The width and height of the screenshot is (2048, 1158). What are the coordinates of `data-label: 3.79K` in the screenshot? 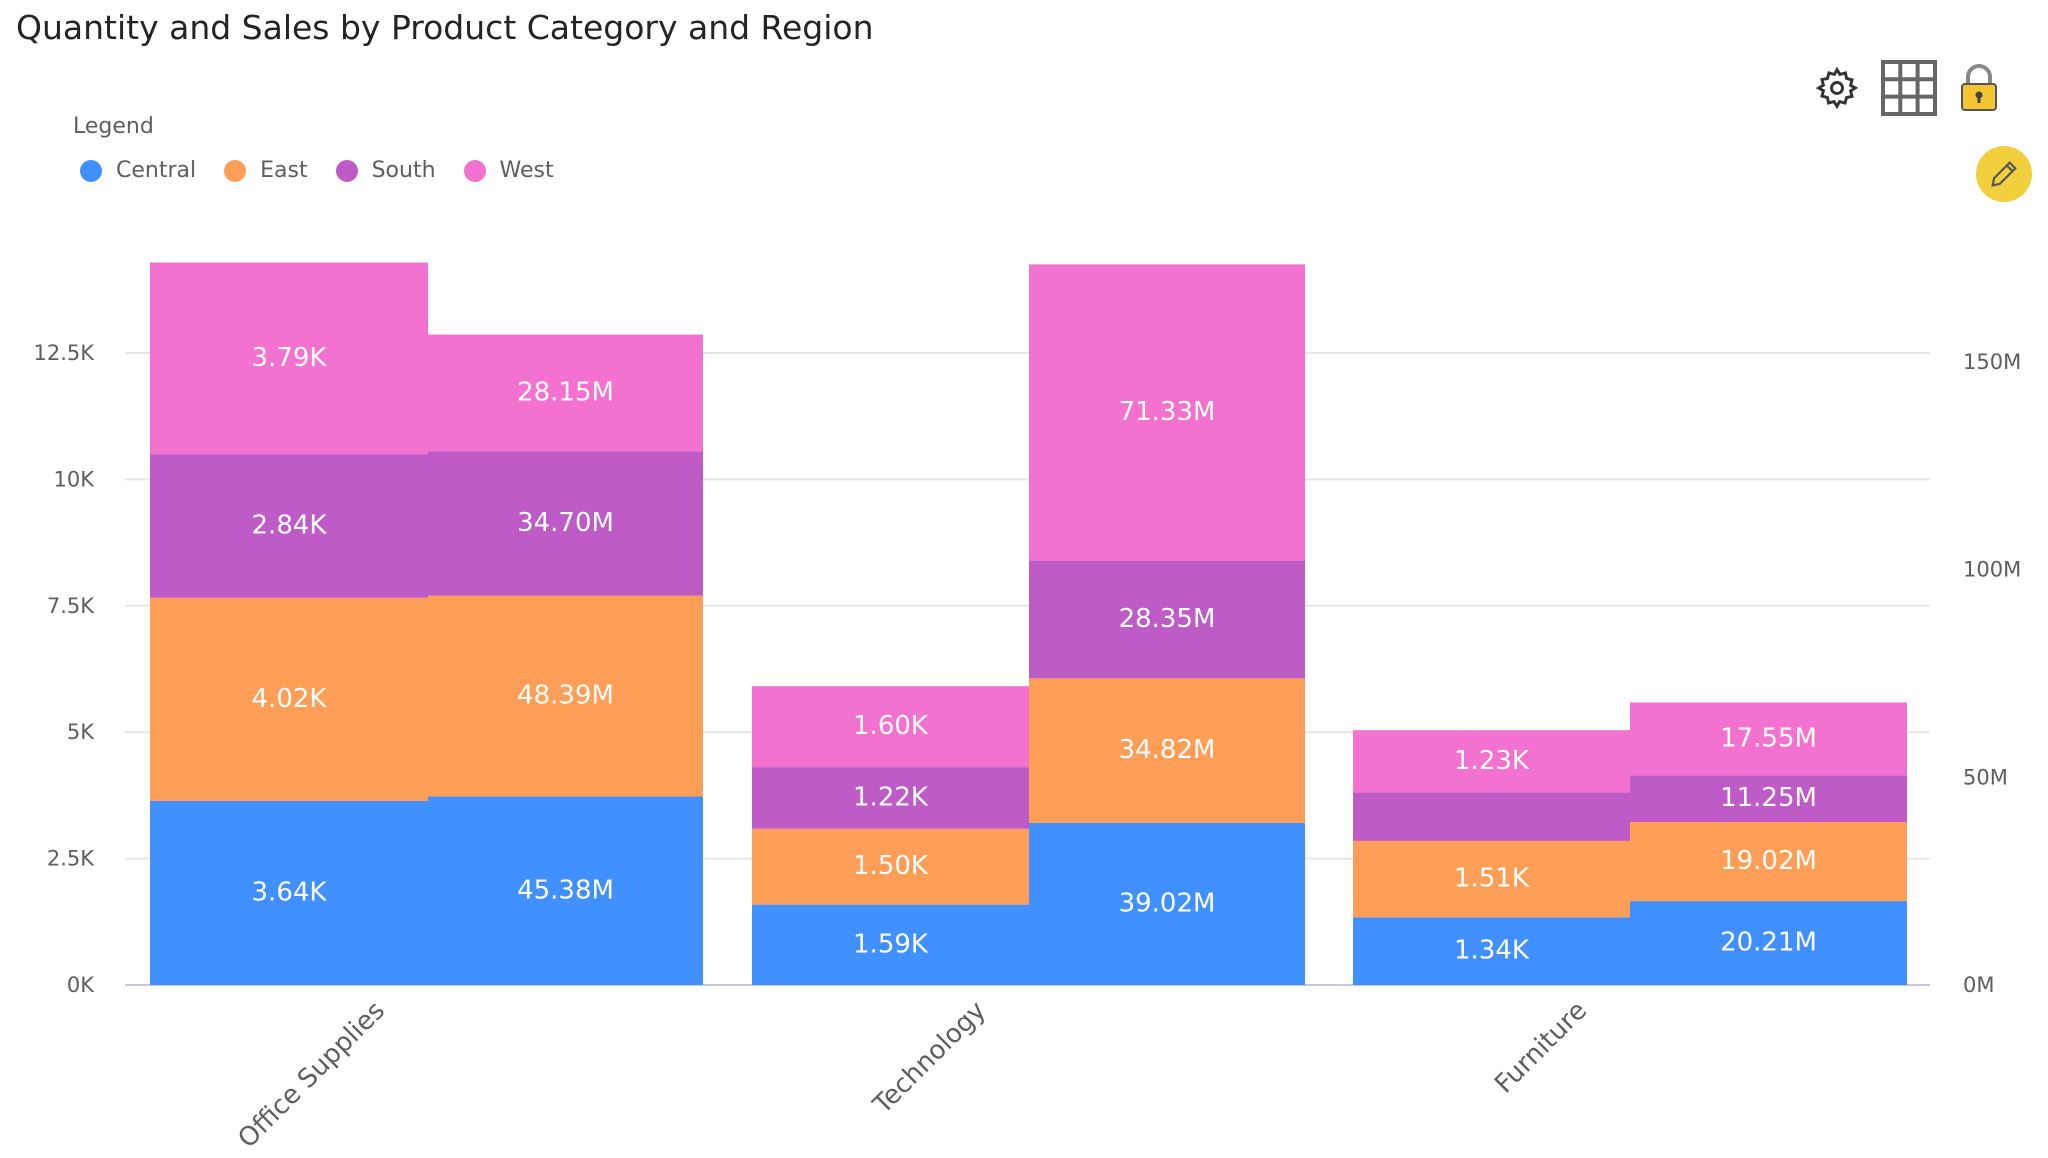 It's located at (290, 358).